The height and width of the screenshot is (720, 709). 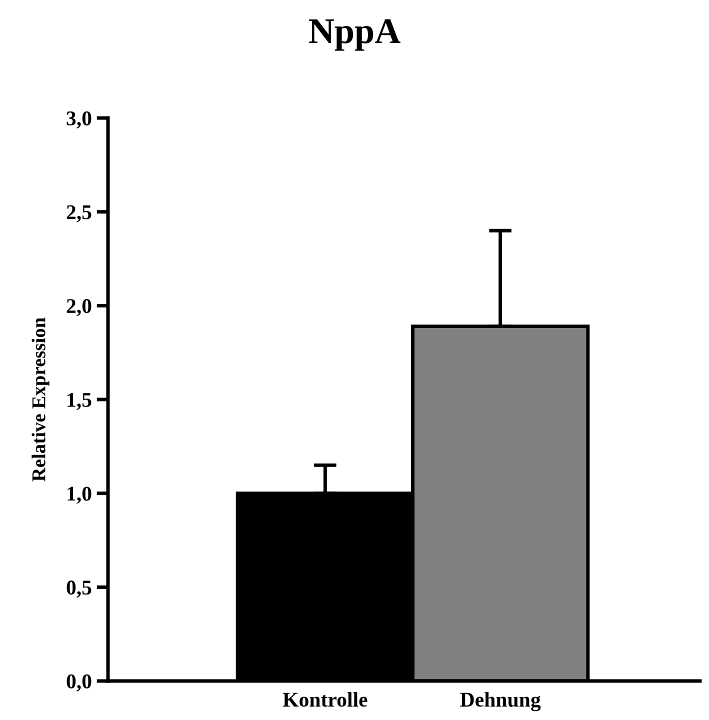 I want to click on y-tick-label: 3,0, so click(x=79, y=119).